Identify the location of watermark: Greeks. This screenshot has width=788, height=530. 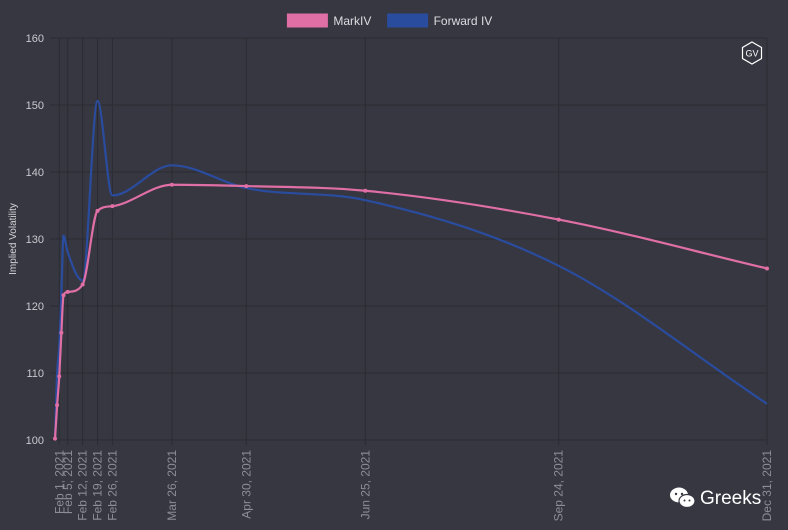
(715, 498).